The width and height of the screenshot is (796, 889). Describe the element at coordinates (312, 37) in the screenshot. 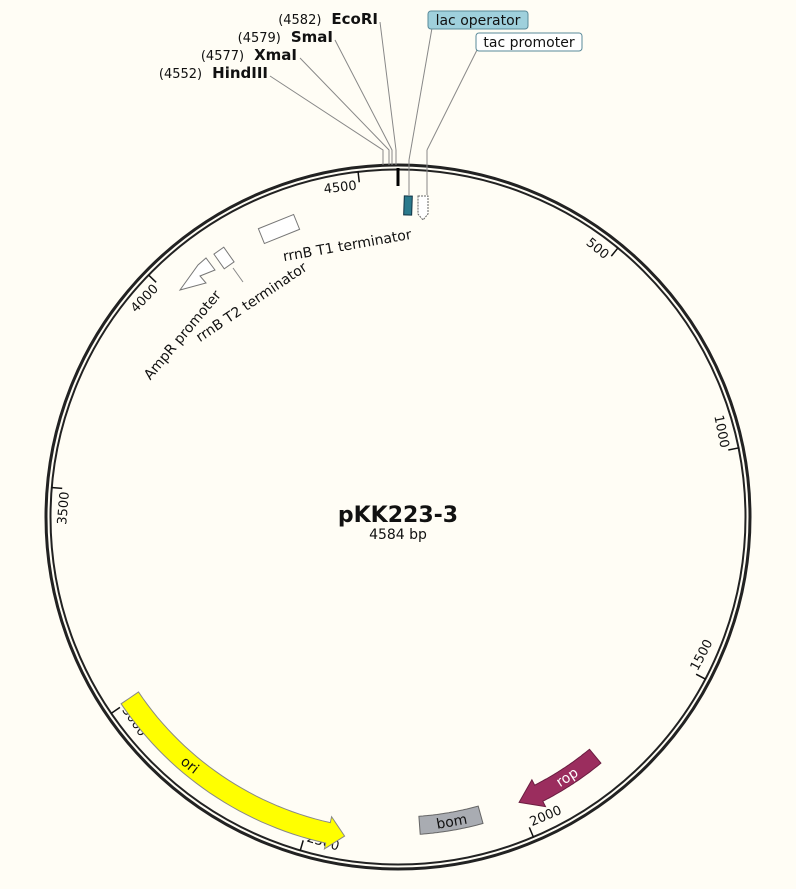

I see `site-name: SmaI` at that location.